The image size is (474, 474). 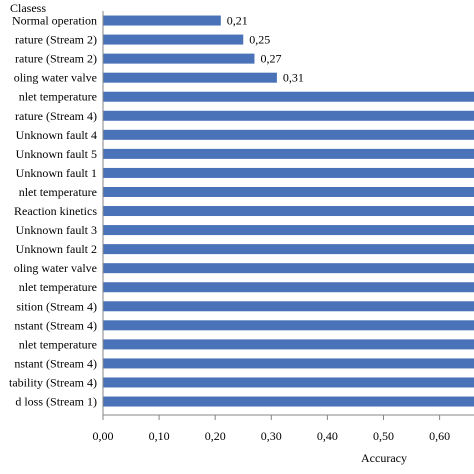 I want to click on category-label: Reaction kinetics, so click(x=55, y=211).